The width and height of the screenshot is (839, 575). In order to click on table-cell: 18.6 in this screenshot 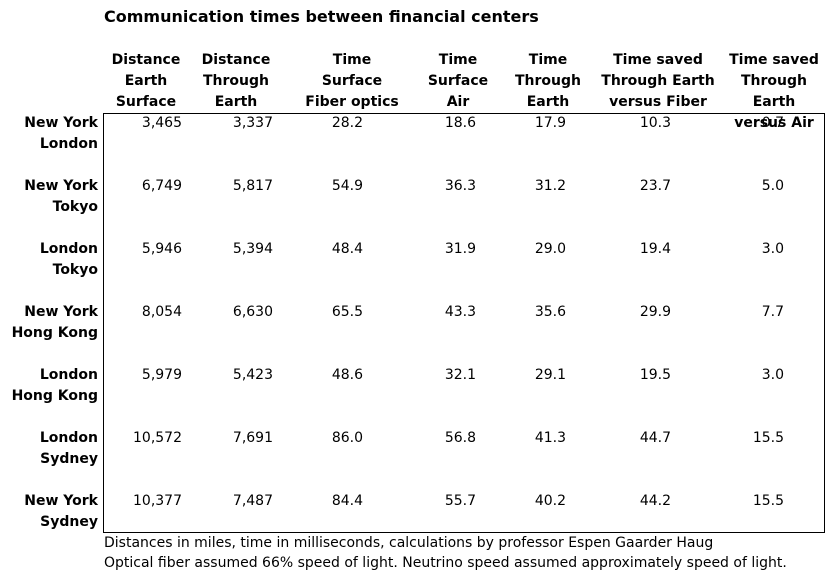, I will do `click(460, 123)`.